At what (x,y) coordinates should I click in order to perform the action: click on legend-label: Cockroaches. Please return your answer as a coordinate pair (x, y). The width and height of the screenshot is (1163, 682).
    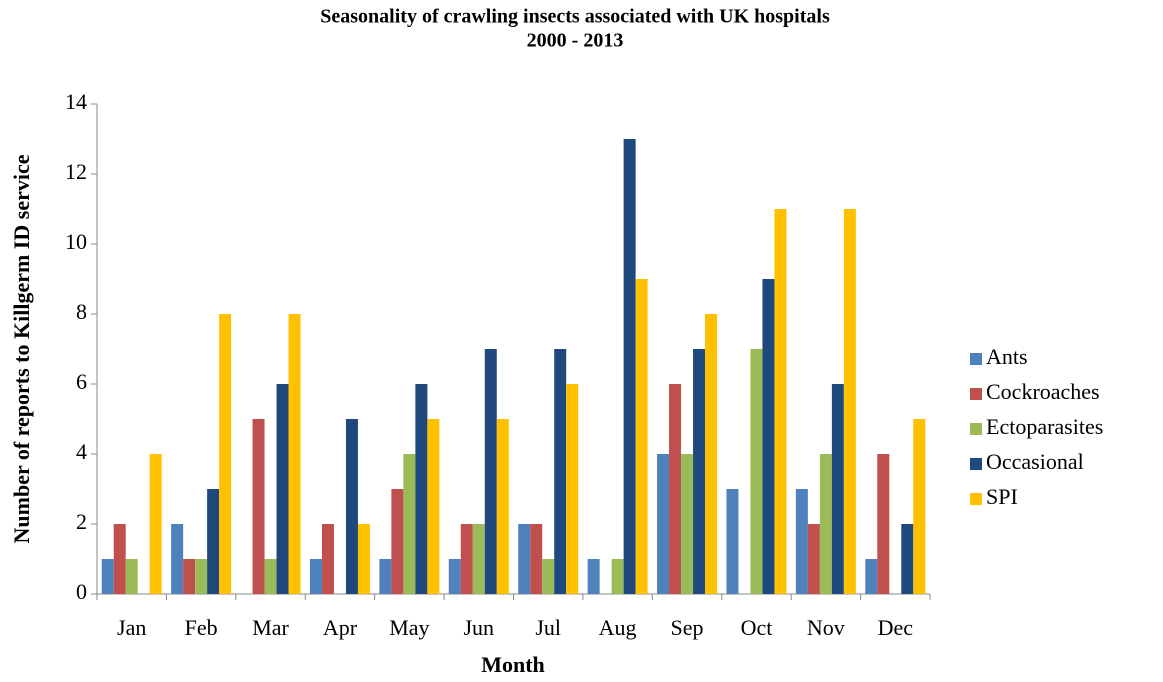
    Looking at the image, I should click on (1043, 391).